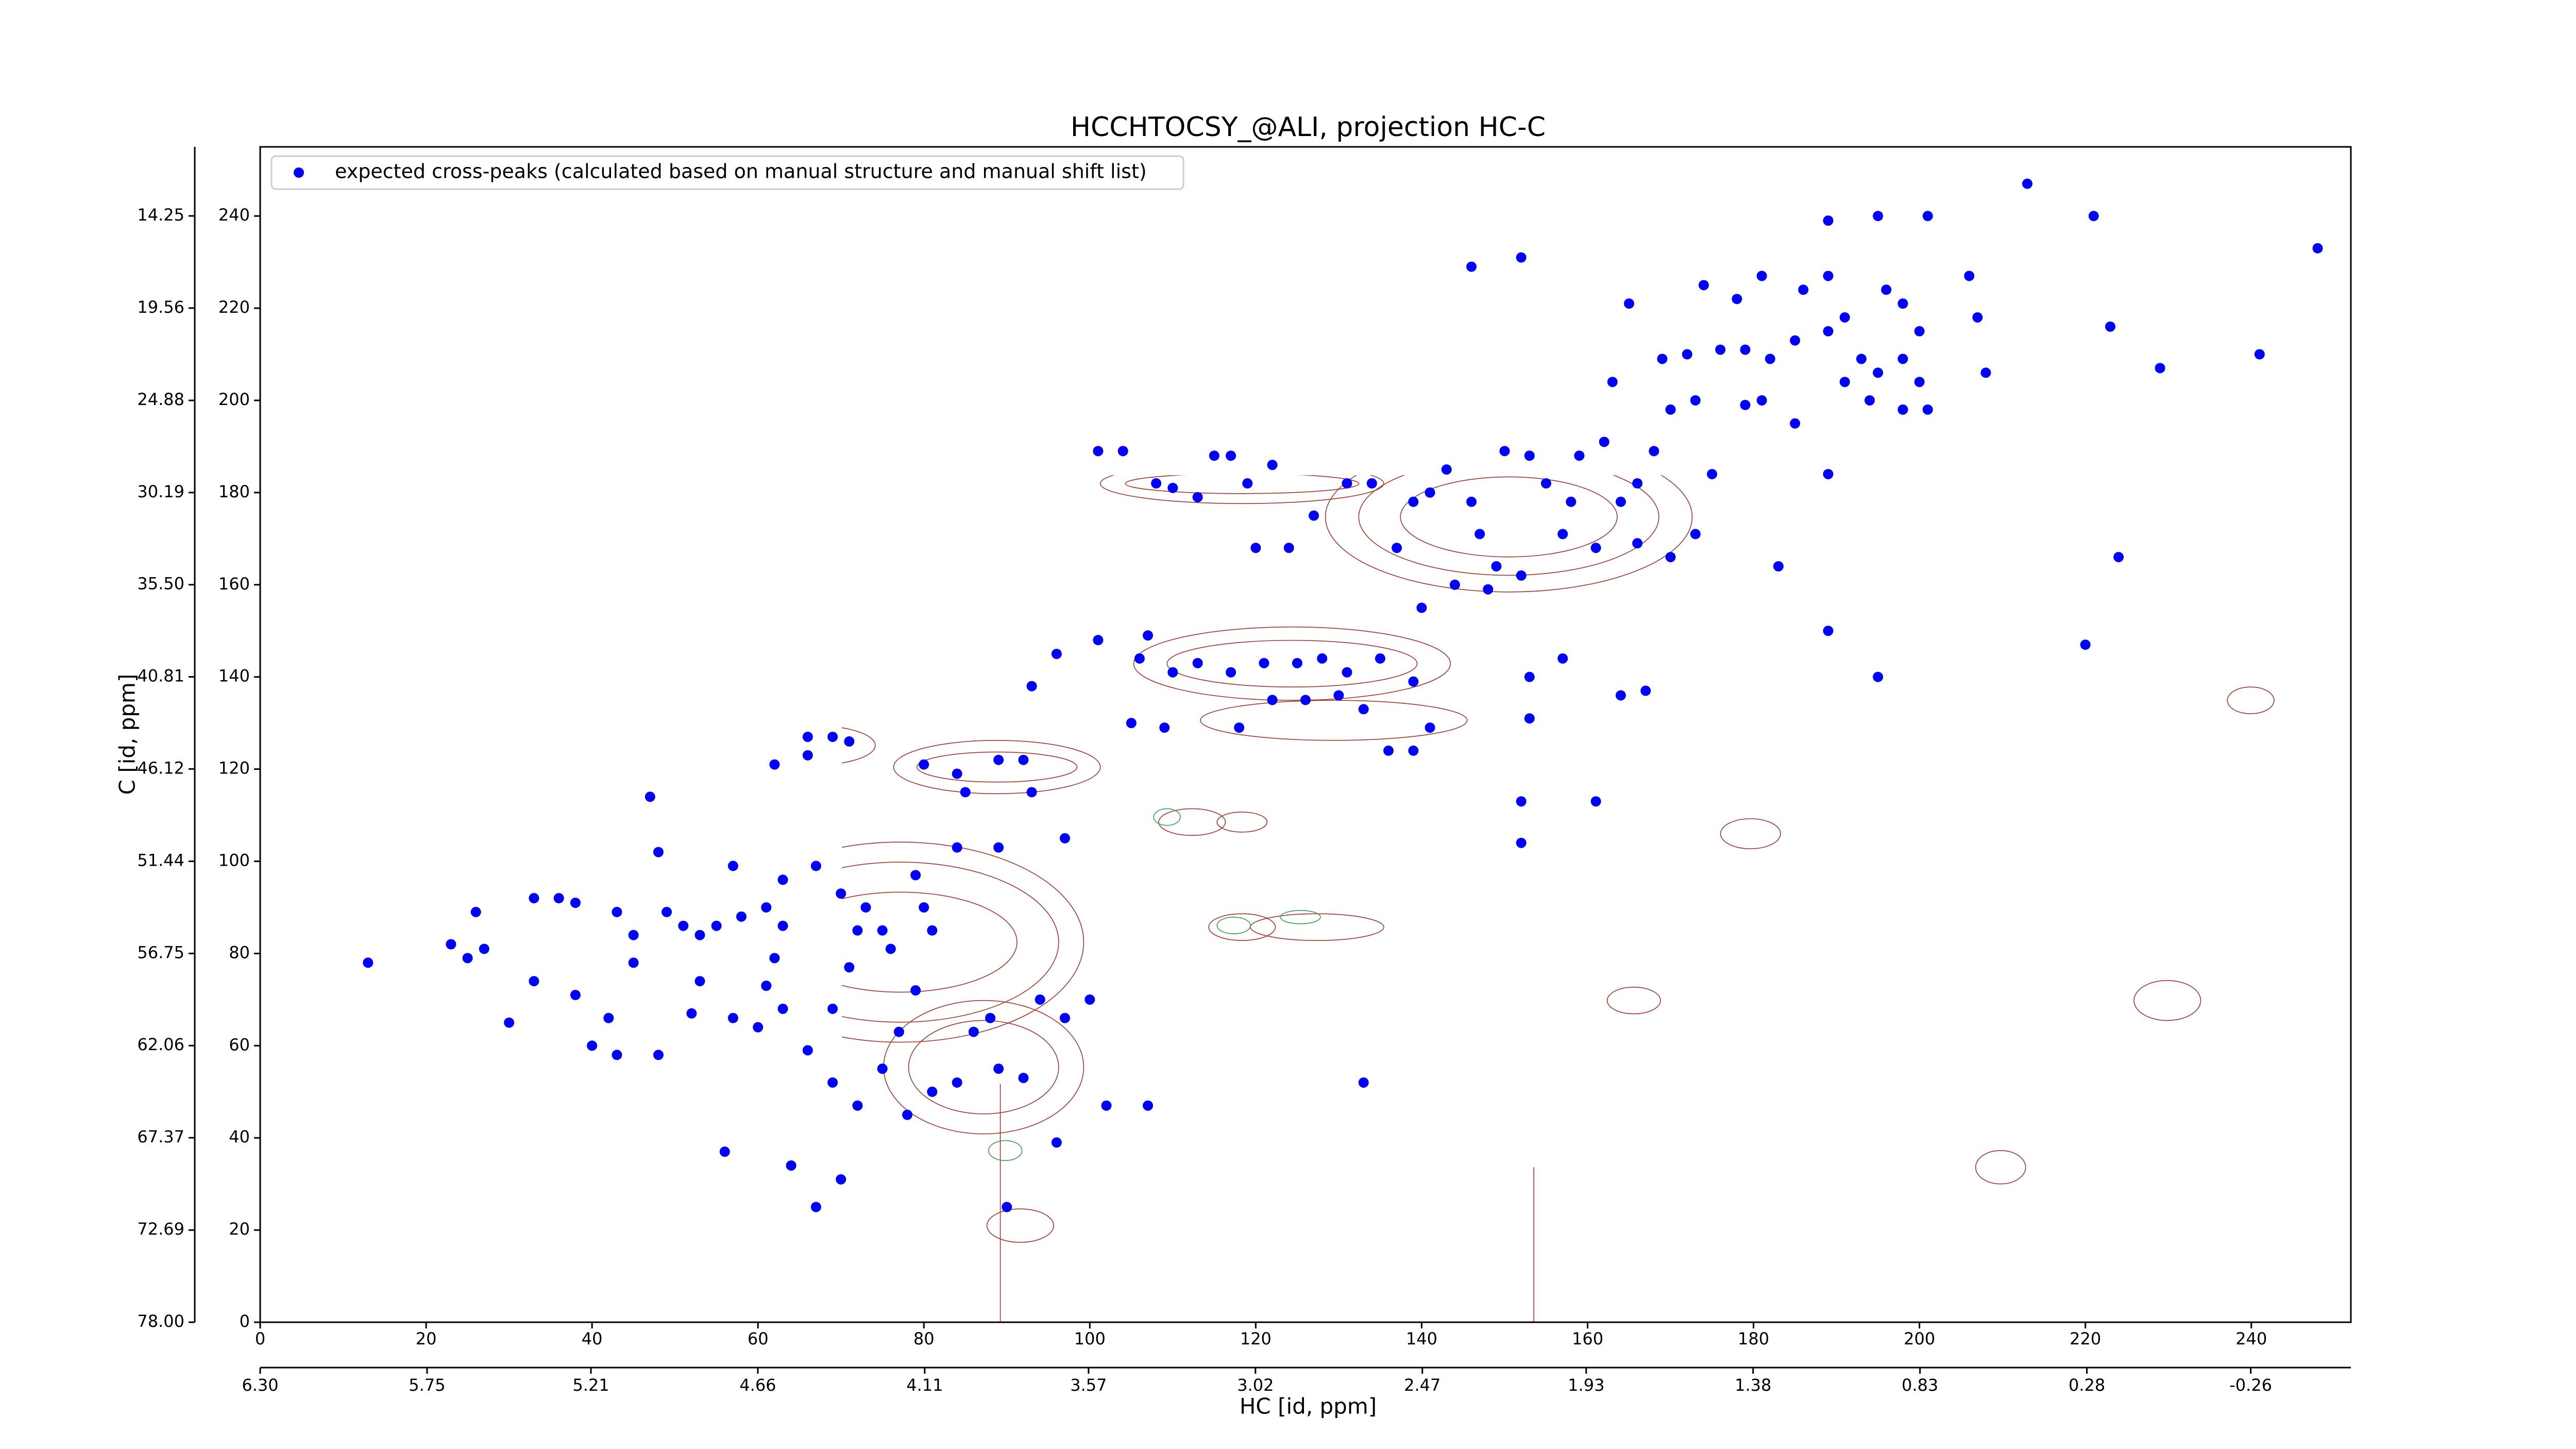  Describe the element at coordinates (234, 676) in the screenshot. I see `y-tick-label: 140` at that location.